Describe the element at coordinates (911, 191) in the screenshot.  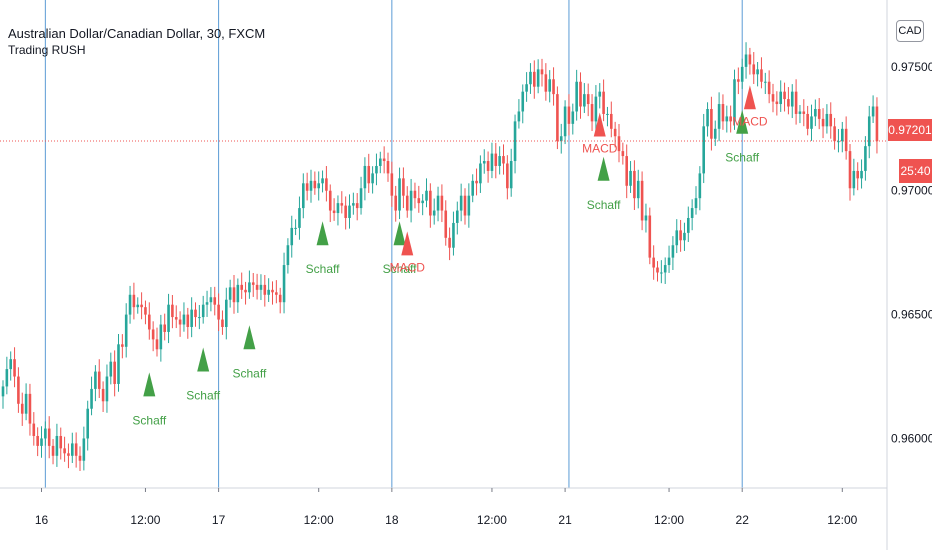
I see `y-tick-label: 0.97000` at that location.